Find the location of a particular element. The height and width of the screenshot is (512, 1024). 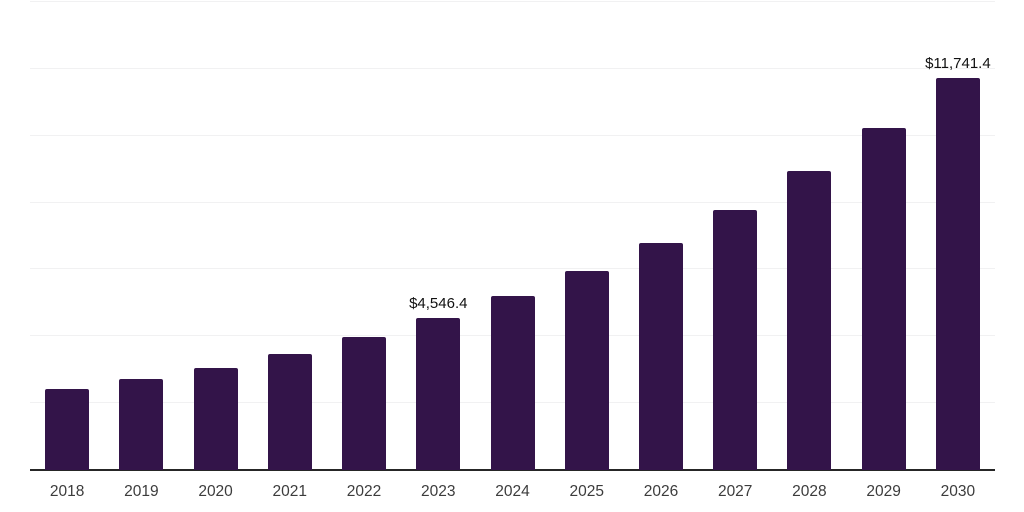

bar-2025 is located at coordinates (586, 370).